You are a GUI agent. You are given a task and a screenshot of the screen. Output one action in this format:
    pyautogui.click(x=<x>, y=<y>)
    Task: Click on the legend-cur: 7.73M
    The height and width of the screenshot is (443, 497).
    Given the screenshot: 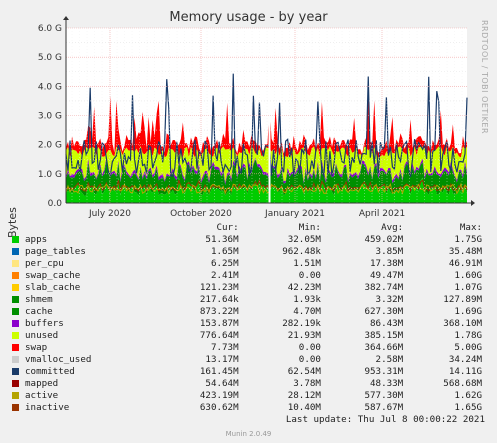 What is the action you would take?
    pyautogui.click(x=224, y=347)
    